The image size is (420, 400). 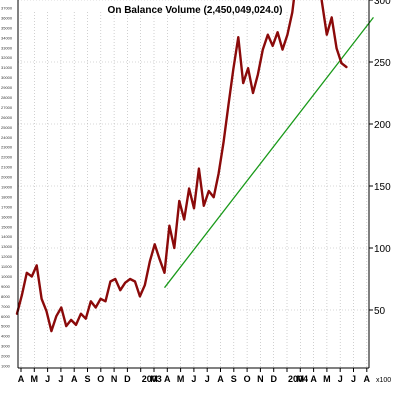 I want to click on y-tick-label-left: 19000, so click(x=7, y=187).